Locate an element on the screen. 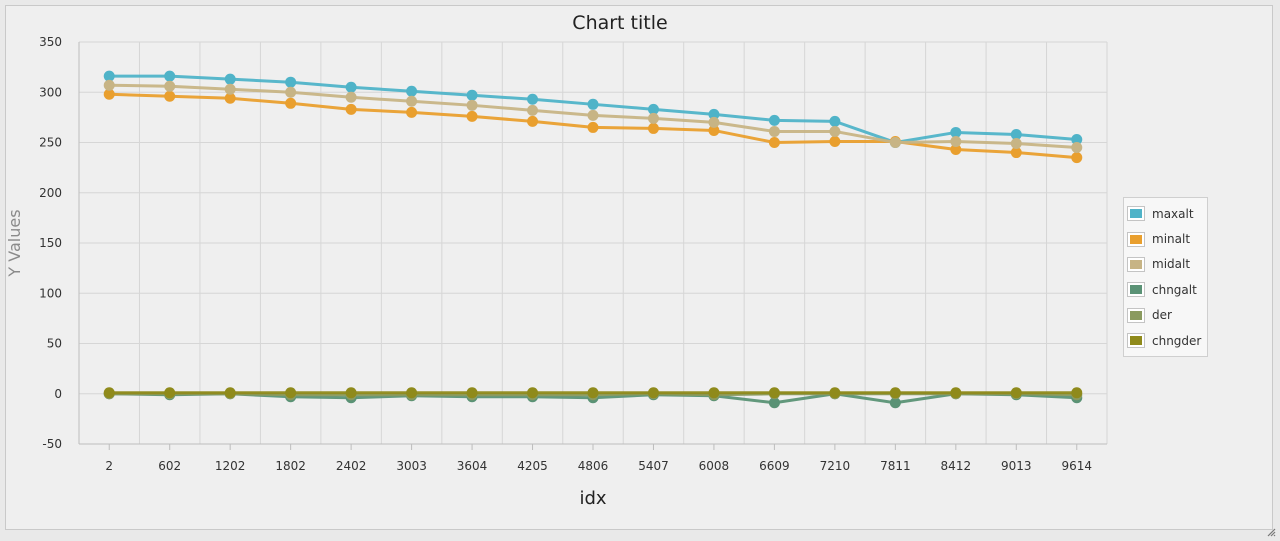  y-tick-label: 50 is located at coordinates (54, 344).